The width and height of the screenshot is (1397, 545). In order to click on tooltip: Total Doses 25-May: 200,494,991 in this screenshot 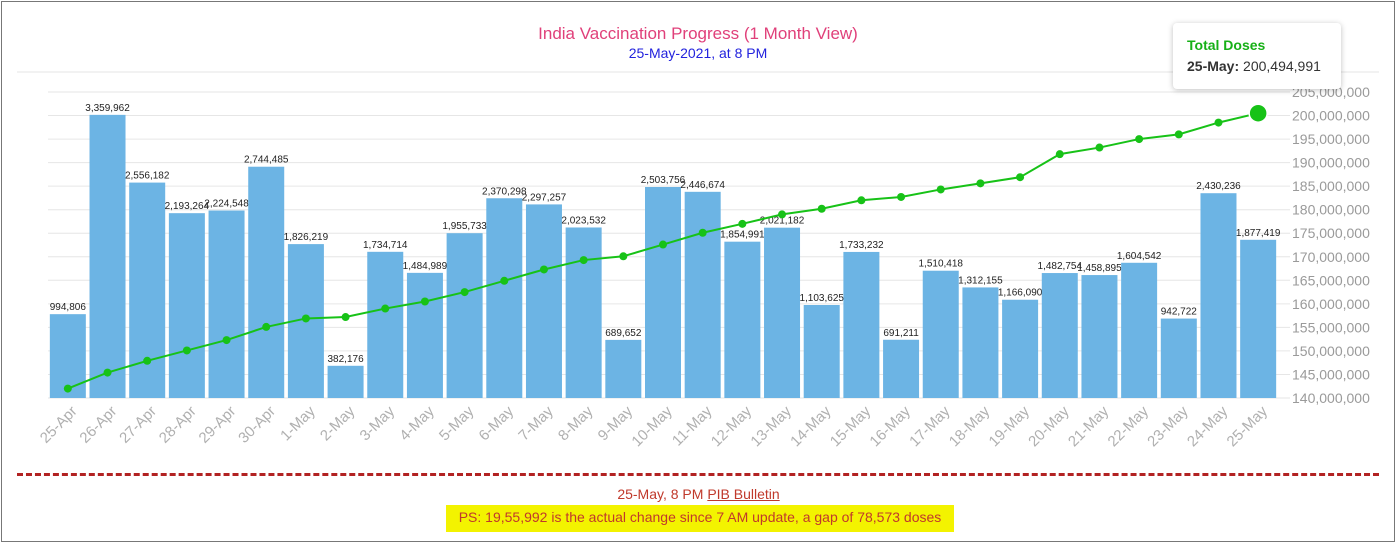, I will do `click(1257, 56)`.